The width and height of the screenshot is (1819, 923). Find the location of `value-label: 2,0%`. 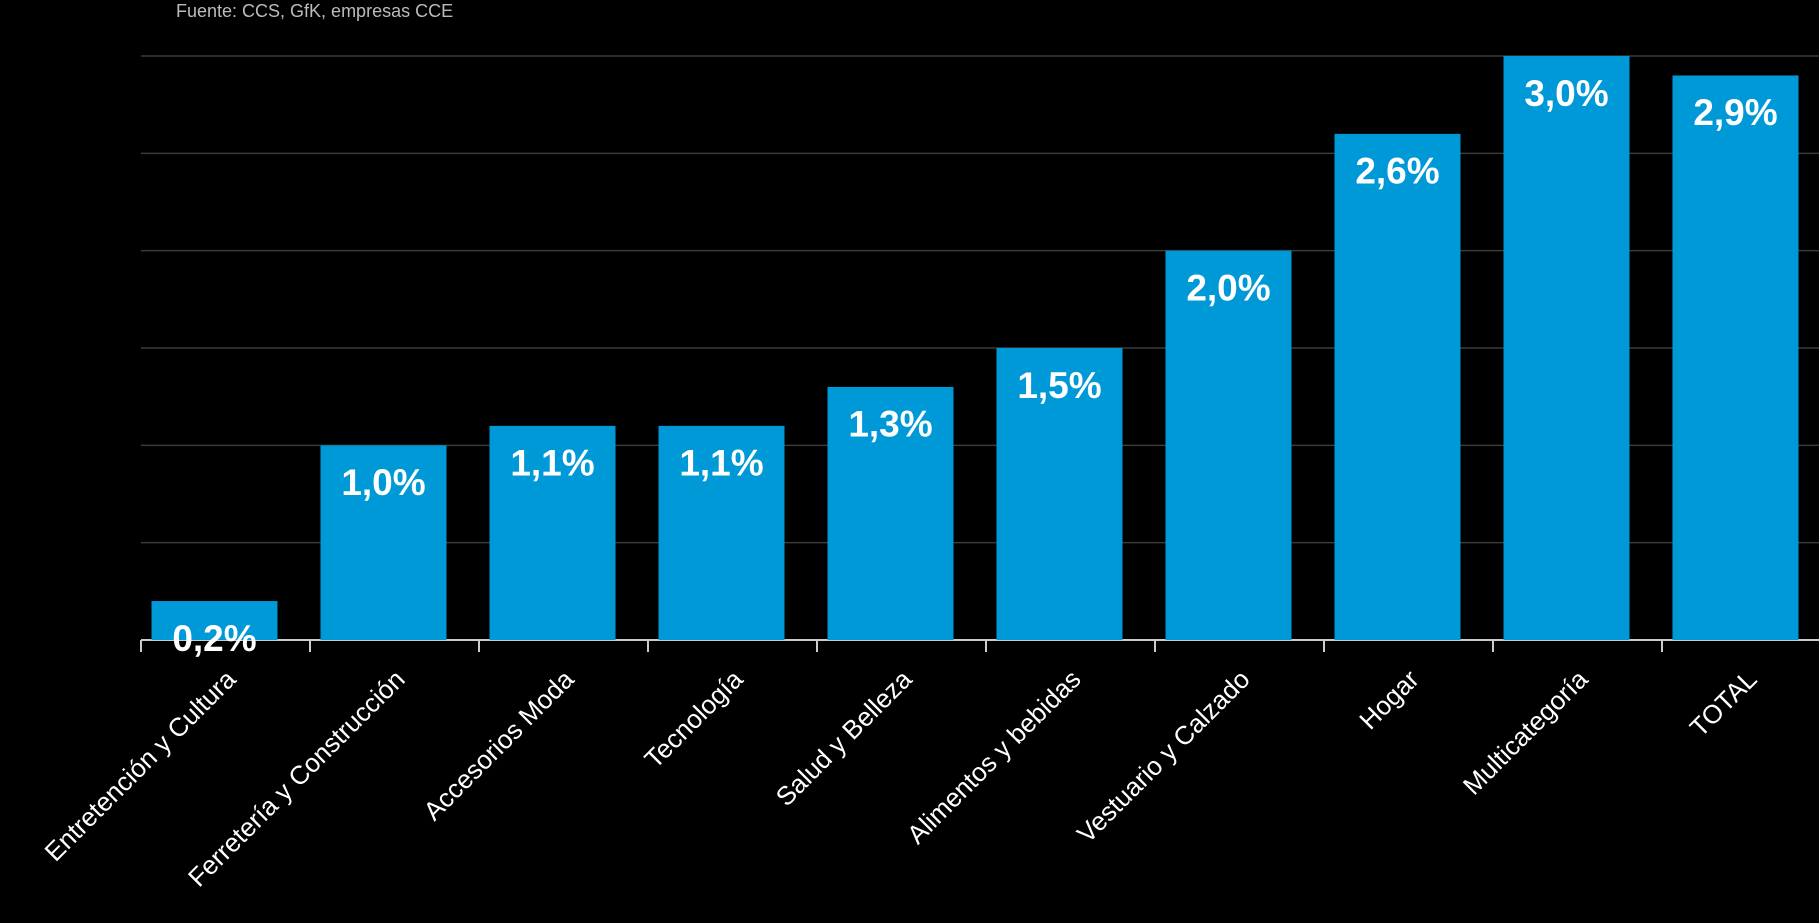

value-label: 2,0% is located at coordinates (1228, 287).